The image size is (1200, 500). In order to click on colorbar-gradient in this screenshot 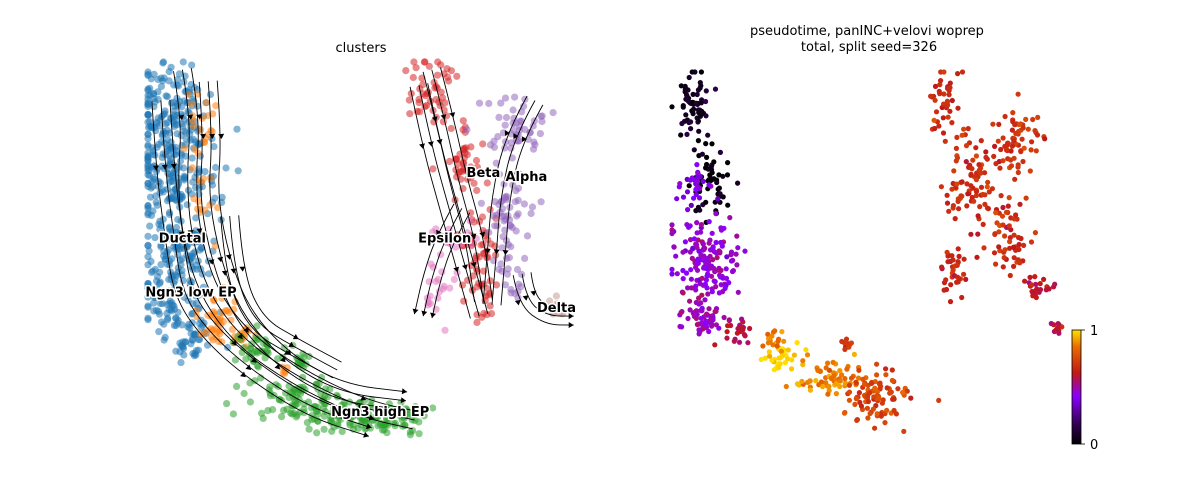, I will do `click(1076, 387)`.